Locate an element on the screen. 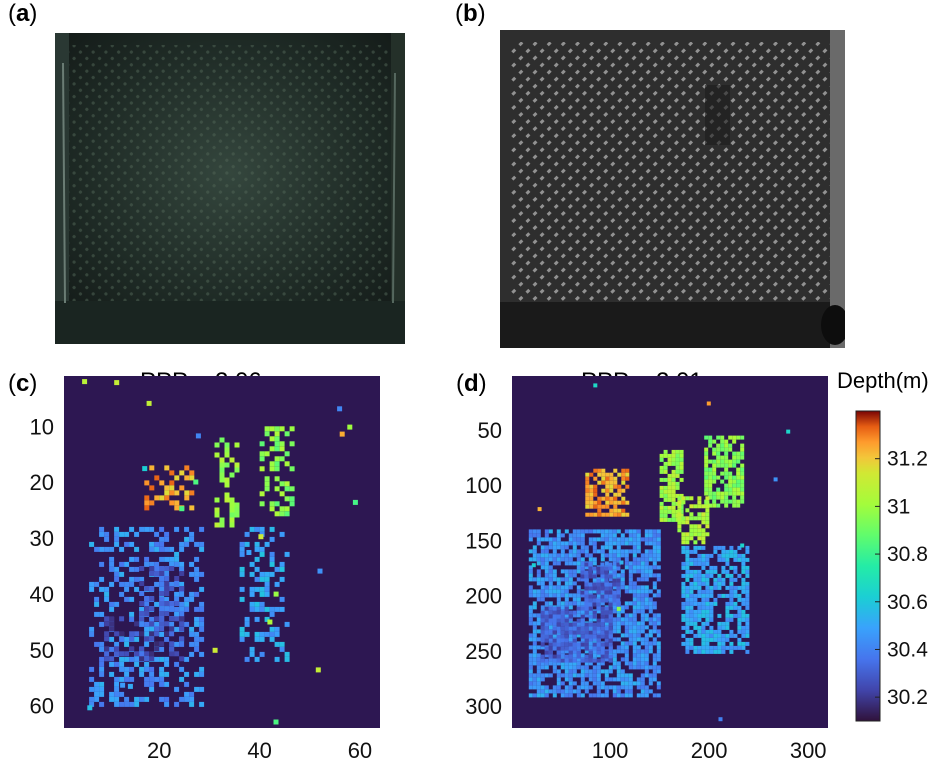  y-tick-label-c: 30 is located at coordinates (42, 538).